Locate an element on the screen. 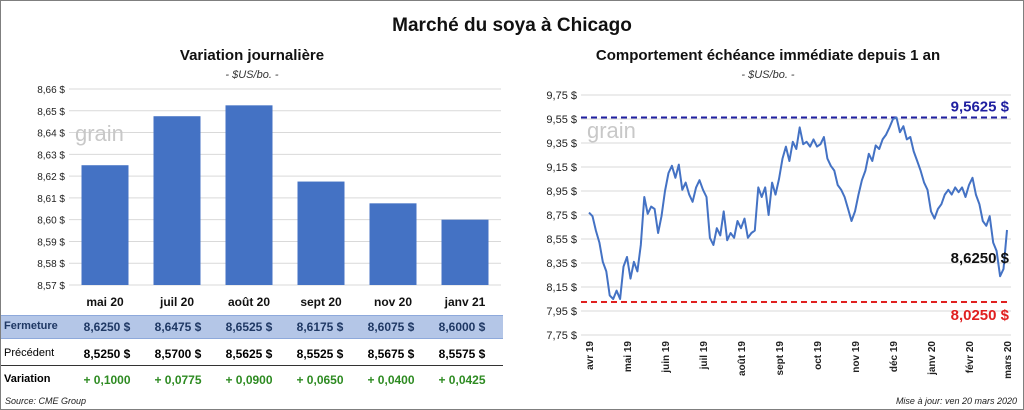  y-tick-label: 8,66 $ is located at coordinates (51, 90).